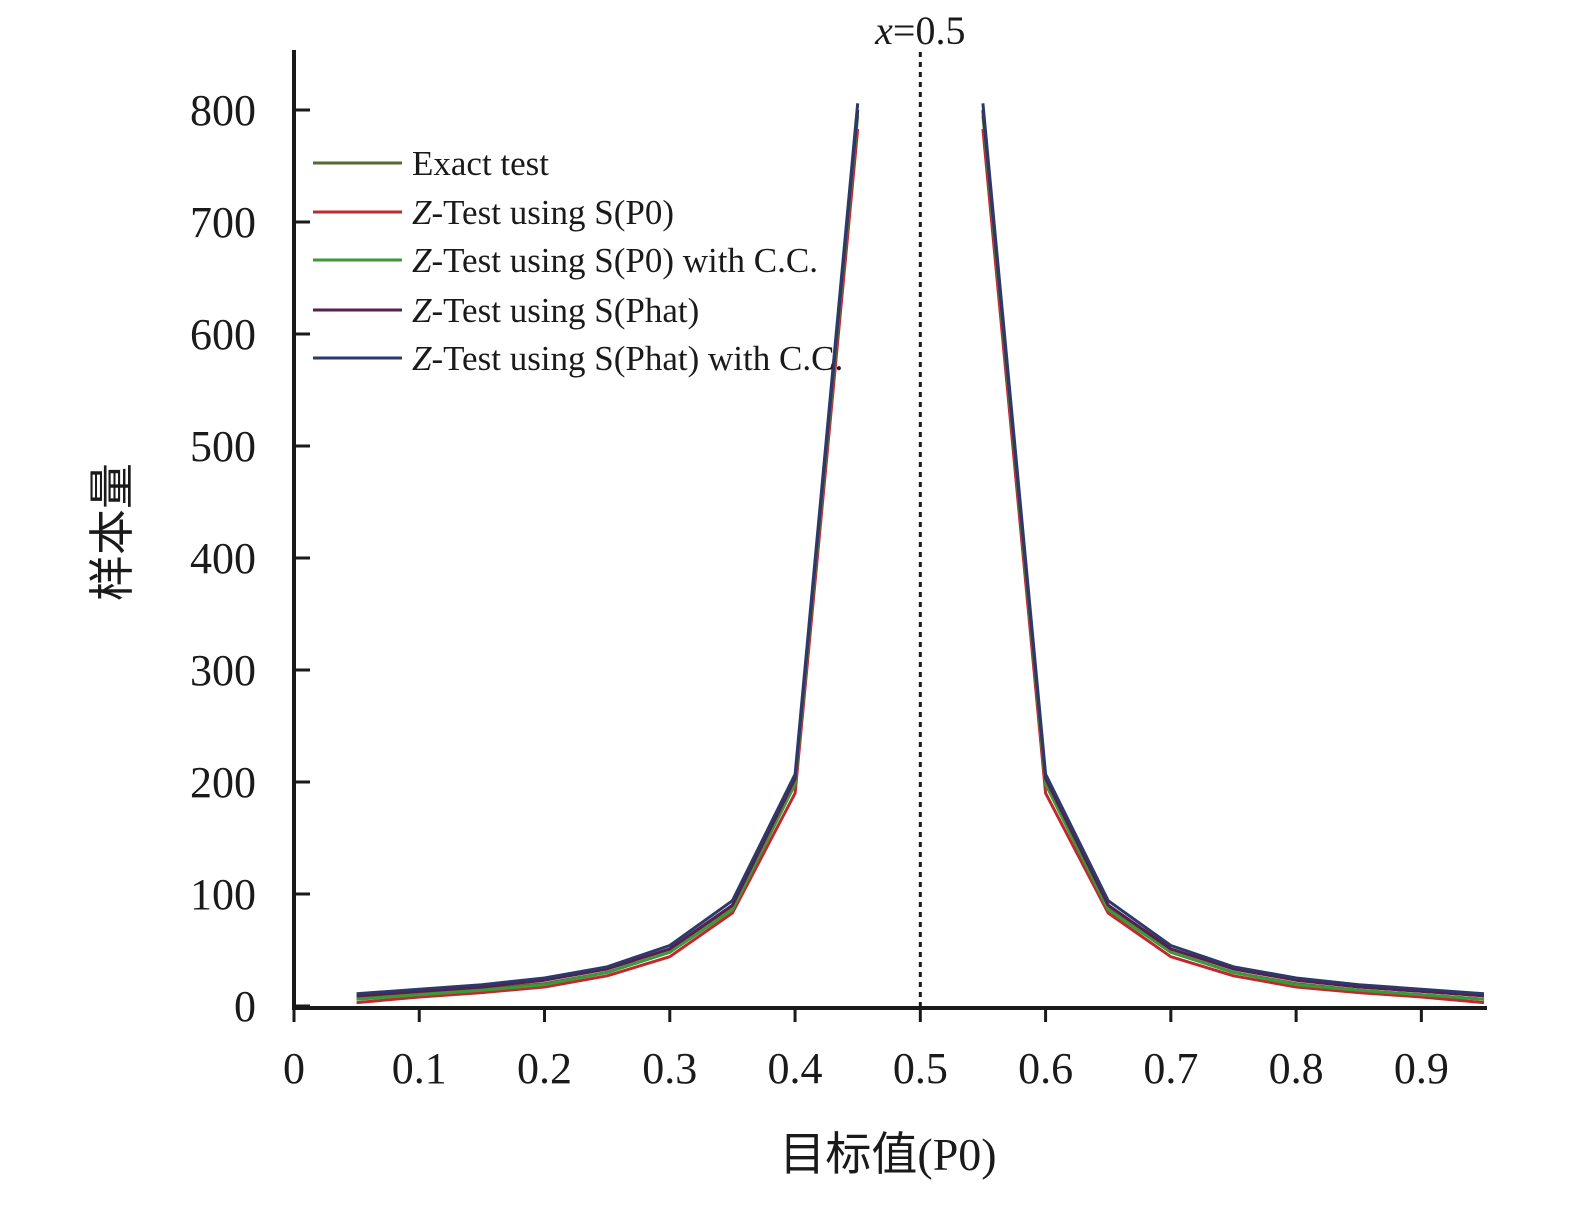 The width and height of the screenshot is (1575, 1207). Describe the element at coordinates (669, 1068) in the screenshot. I see `x-tick-label: 0.3` at that location.